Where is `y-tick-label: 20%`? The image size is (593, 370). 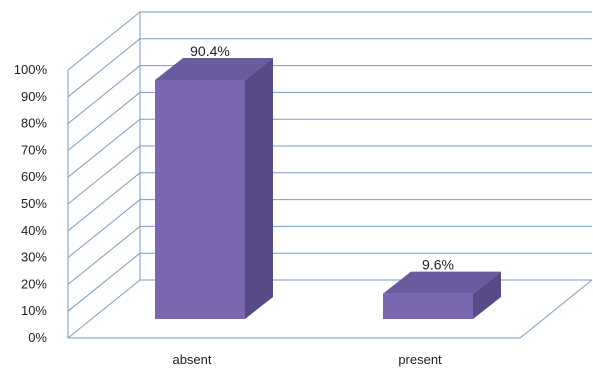
y-tick-label: 20% is located at coordinates (34, 283).